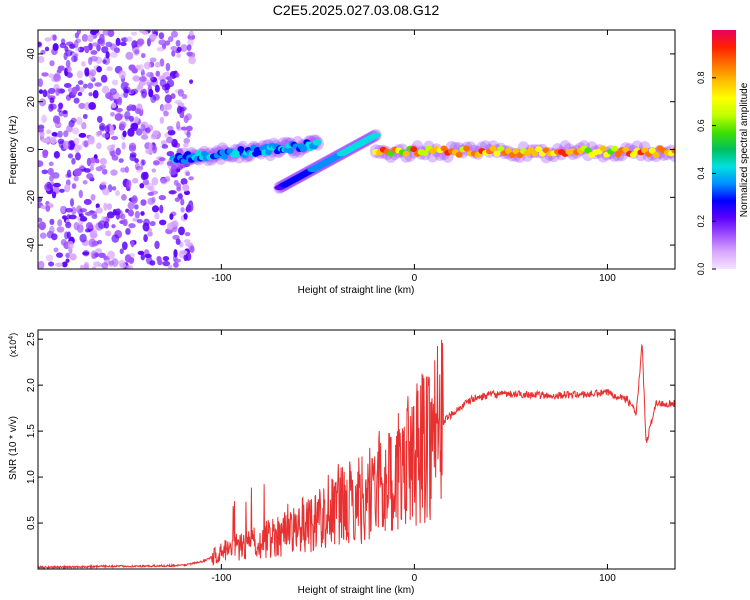  Describe the element at coordinates (31, 54) in the screenshot. I see `y-tick-label: 40` at that location.